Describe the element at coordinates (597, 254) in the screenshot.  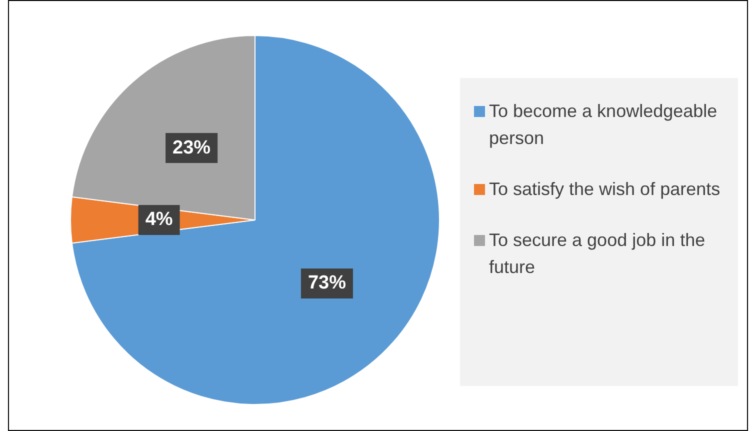
I see `legend-label: To secure a good job in the future` at that location.